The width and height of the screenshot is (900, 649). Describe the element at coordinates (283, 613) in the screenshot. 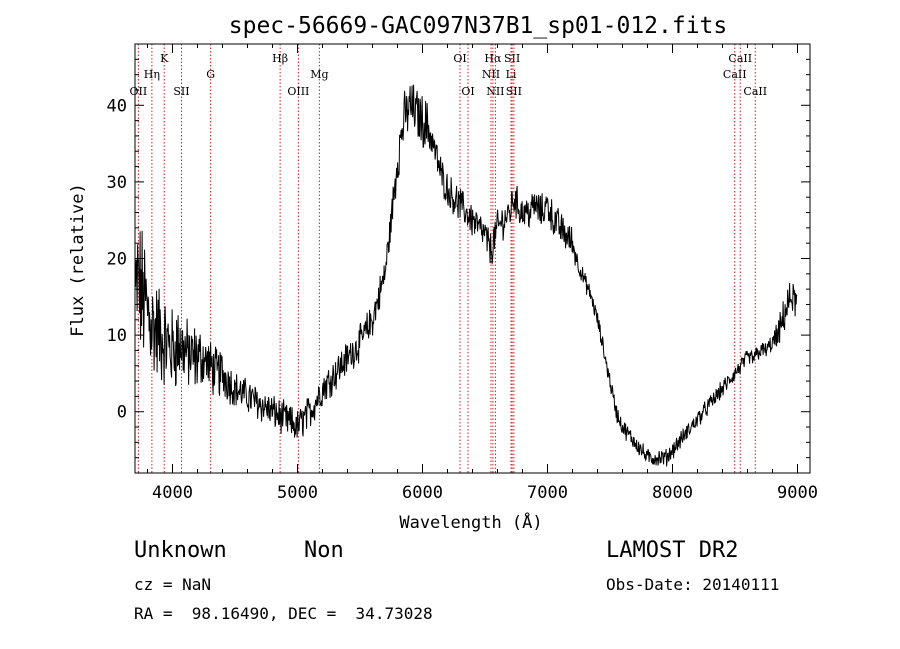

I see `coordinates-text: RA = 98.16490, DEC = 34.73028` at that location.